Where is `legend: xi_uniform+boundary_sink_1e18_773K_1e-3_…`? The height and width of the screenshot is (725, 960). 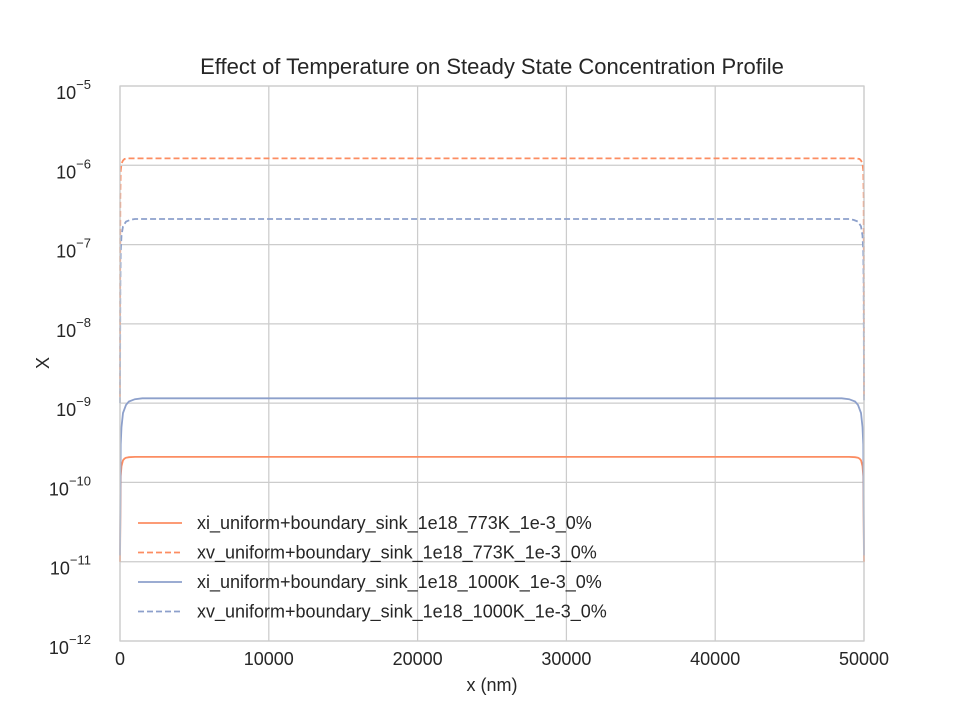
legend: xi_uniform+boundary_sink_1e18_773K_1e-3_… is located at coordinates (372, 568).